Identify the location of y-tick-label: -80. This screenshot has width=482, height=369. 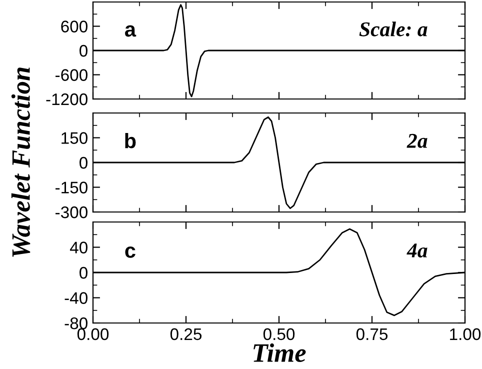
(76, 323).